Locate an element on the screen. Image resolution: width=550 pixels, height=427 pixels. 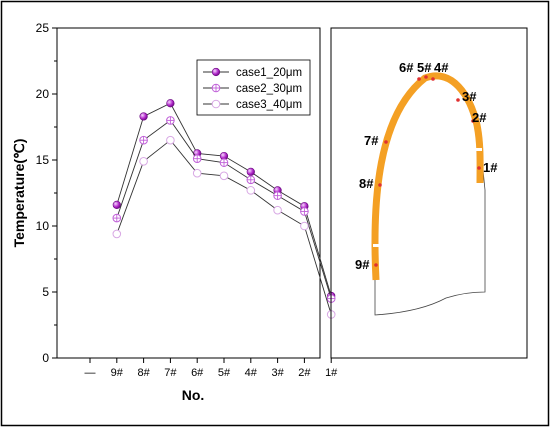
x-tick-label: 3# is located at coordinates (277, 373).